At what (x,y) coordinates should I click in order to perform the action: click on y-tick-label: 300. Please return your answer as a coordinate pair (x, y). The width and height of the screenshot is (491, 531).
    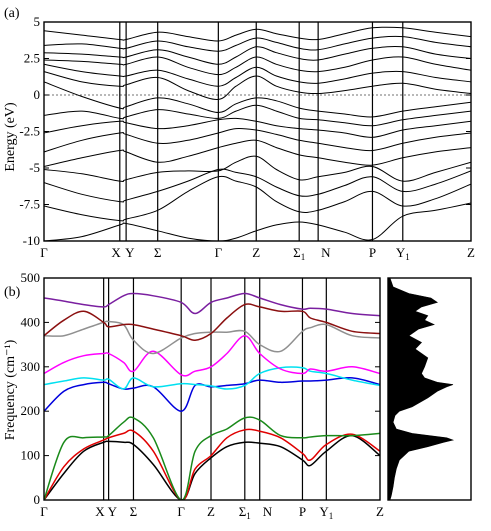
    Looking at the image, I should click on (31, 366).